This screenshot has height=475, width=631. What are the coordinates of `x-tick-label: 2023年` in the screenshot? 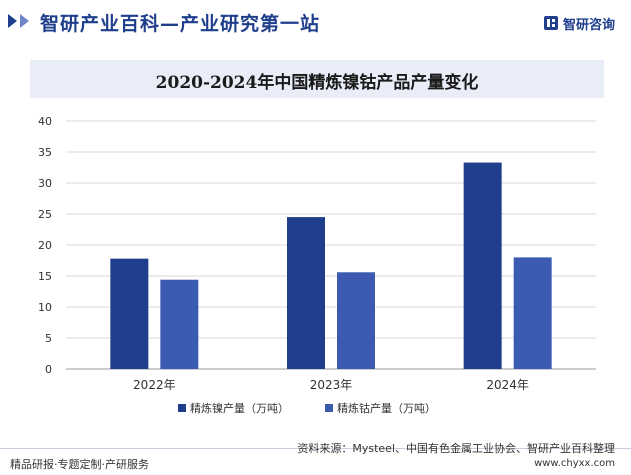 It's located at (331, 385).